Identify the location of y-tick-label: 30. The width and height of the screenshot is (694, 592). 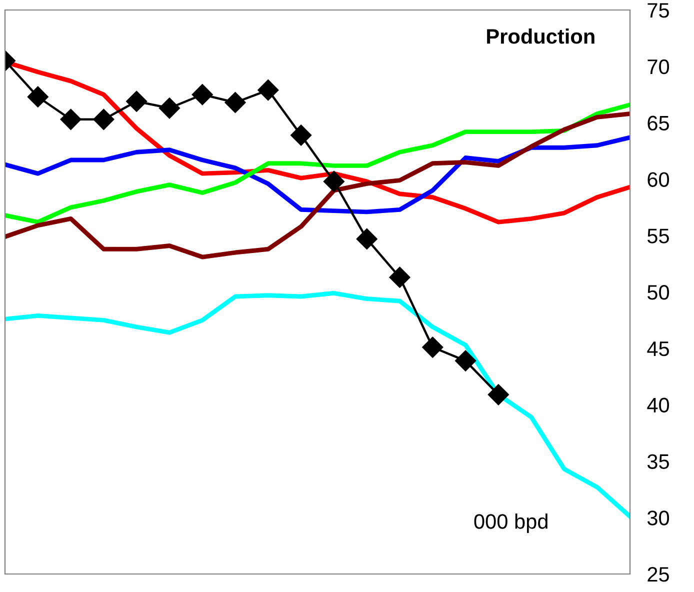
(658, 518).